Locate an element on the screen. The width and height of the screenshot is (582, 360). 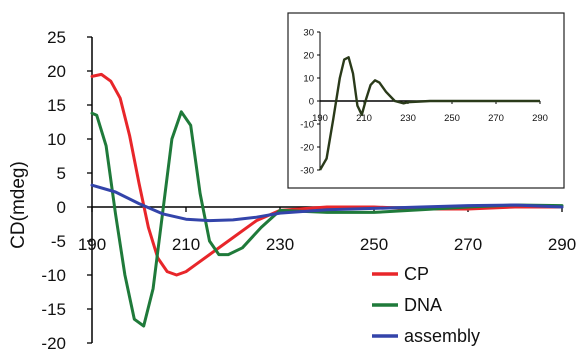
inset-y-tick-label: 0 is located at coordinates (311, 102).